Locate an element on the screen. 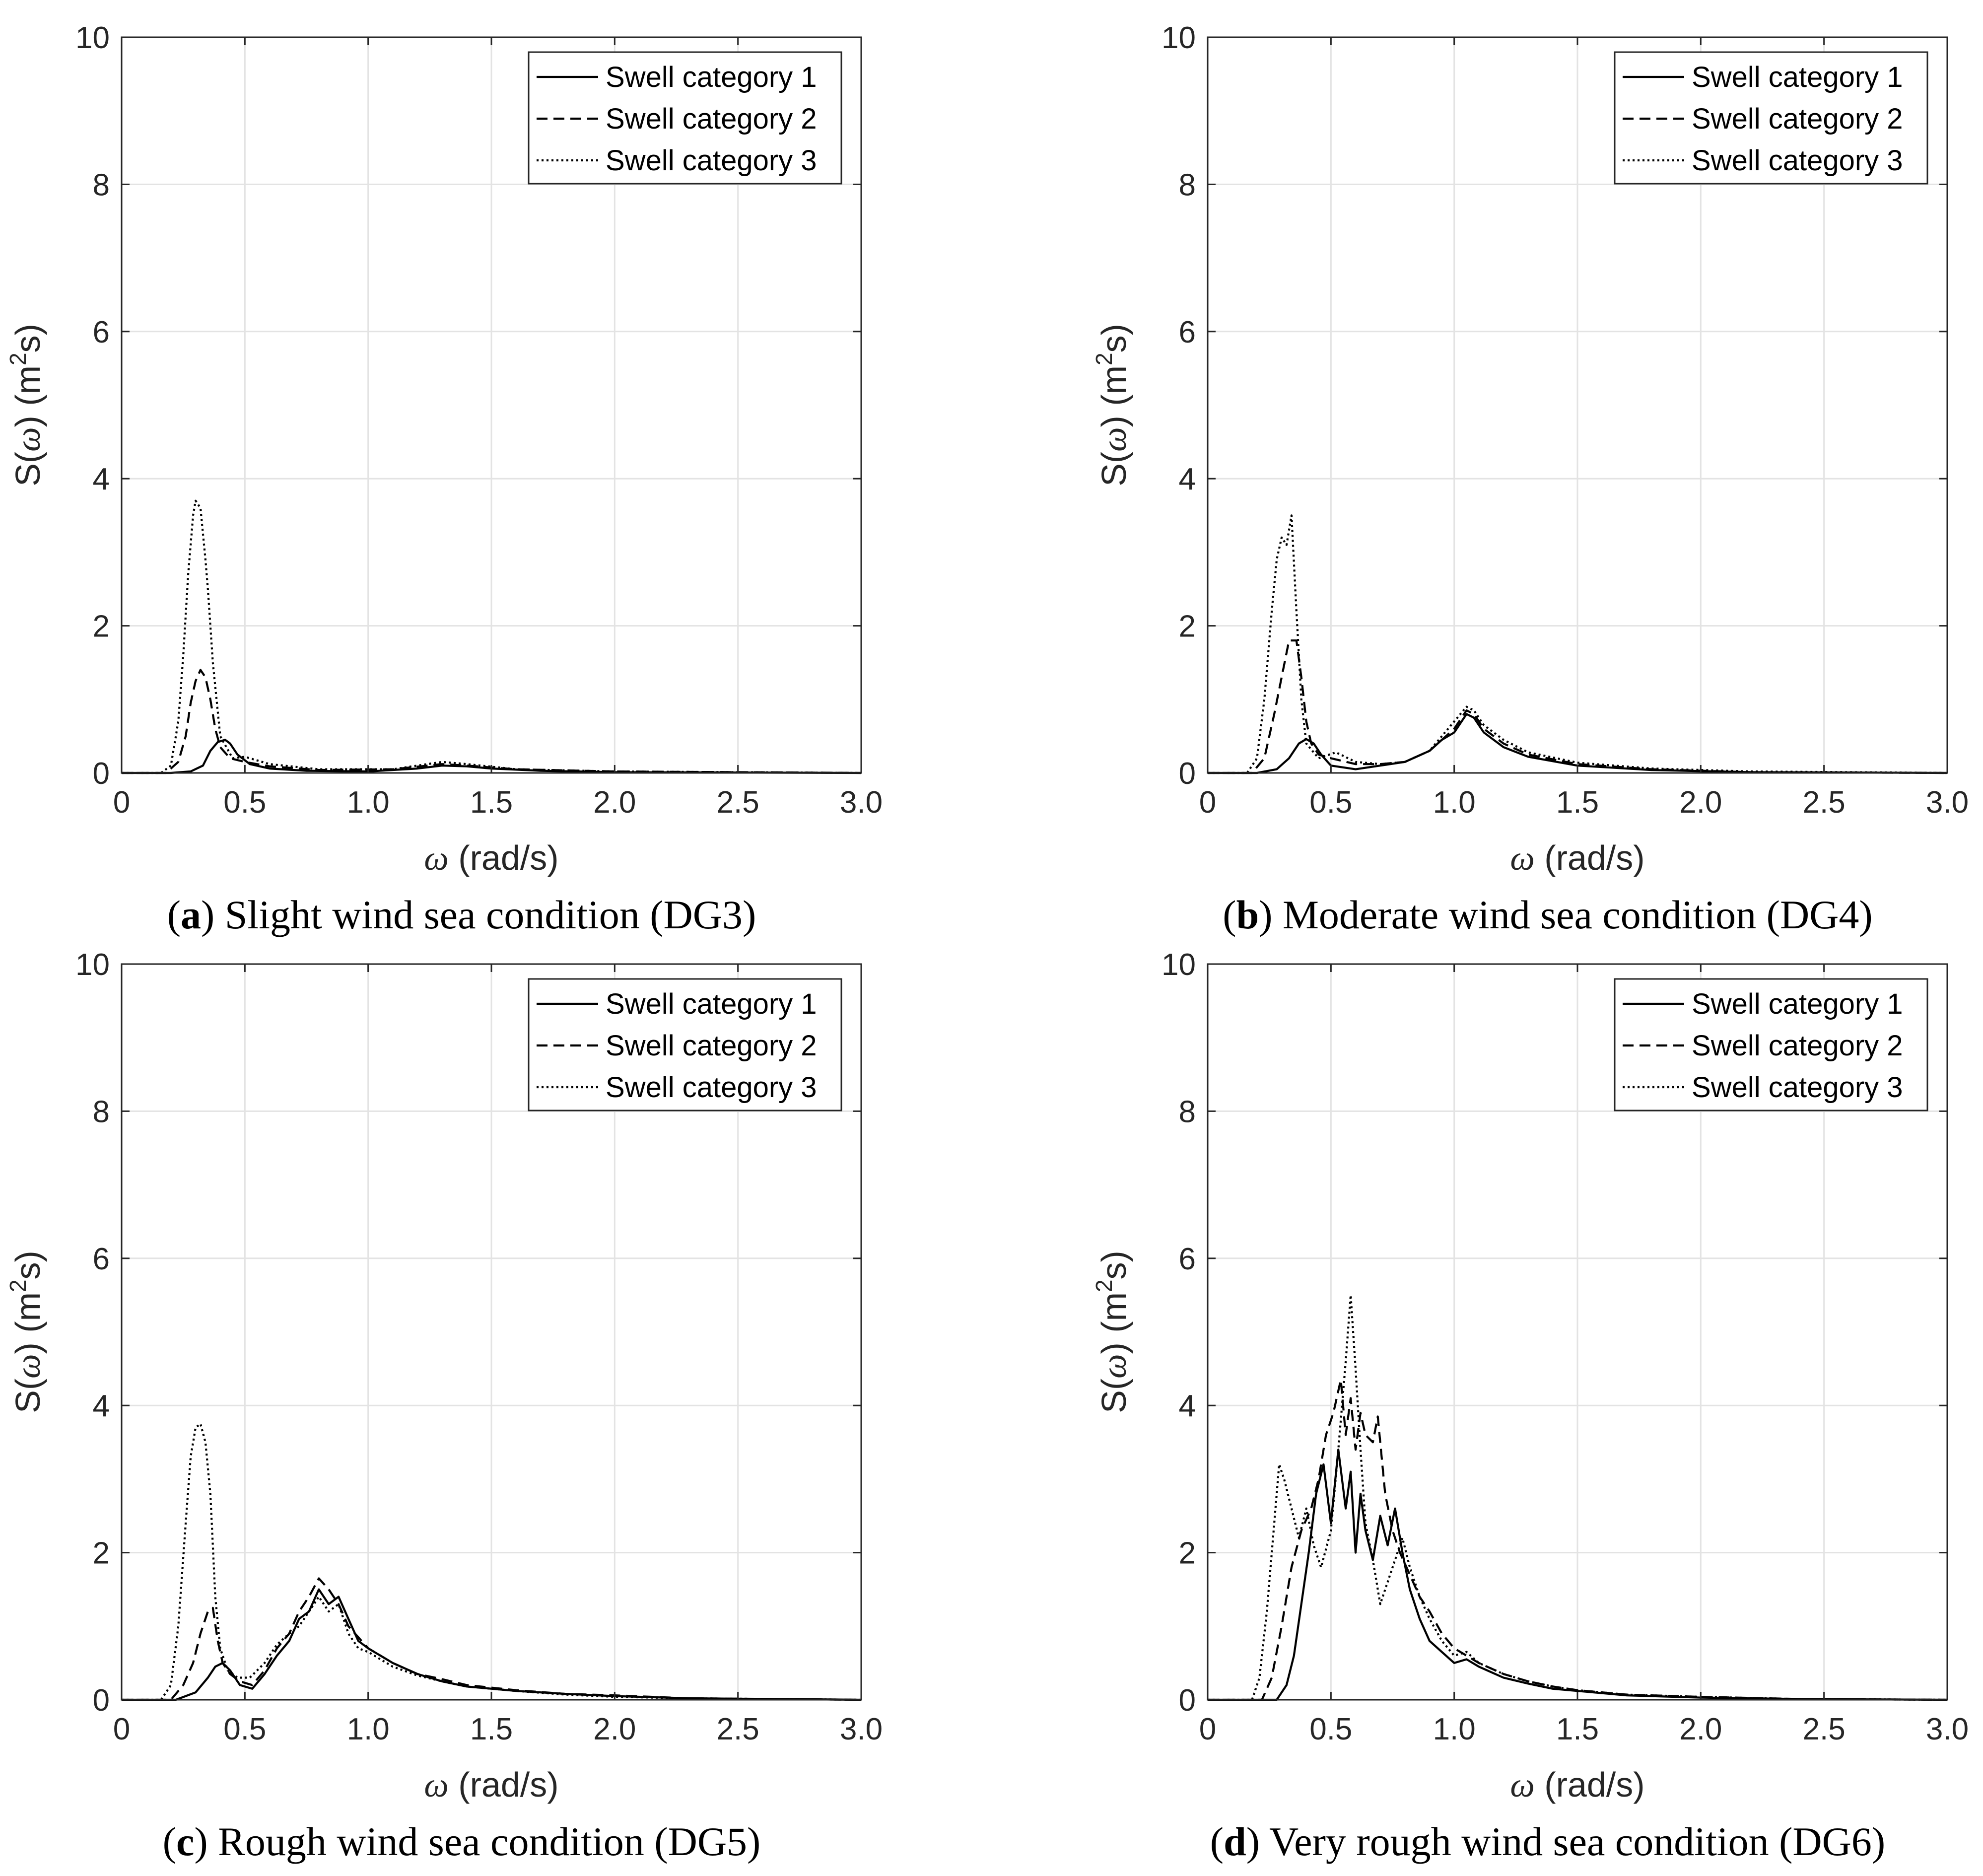  caption-label: d is located at coordinates (1235, 1841).